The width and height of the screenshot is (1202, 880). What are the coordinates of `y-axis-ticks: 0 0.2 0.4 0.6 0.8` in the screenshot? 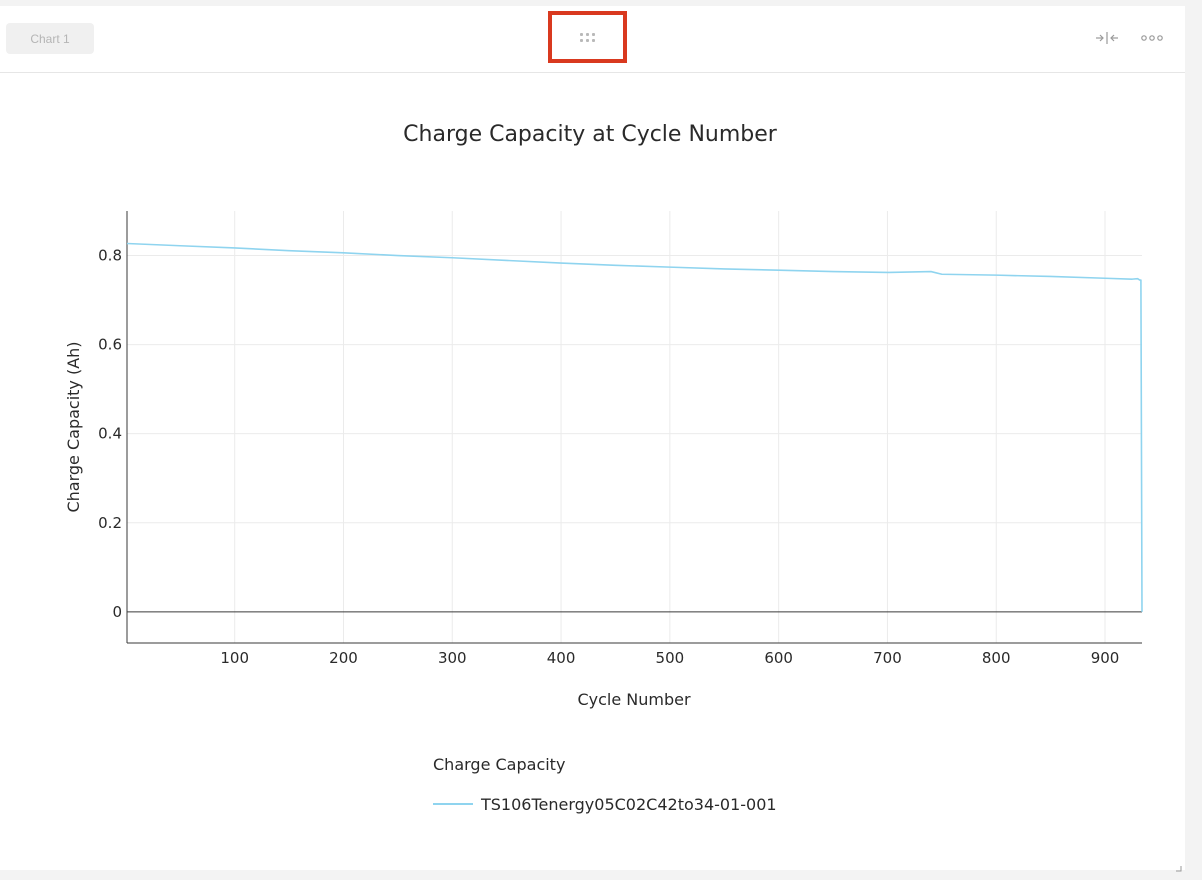 It's located at (110, 434).